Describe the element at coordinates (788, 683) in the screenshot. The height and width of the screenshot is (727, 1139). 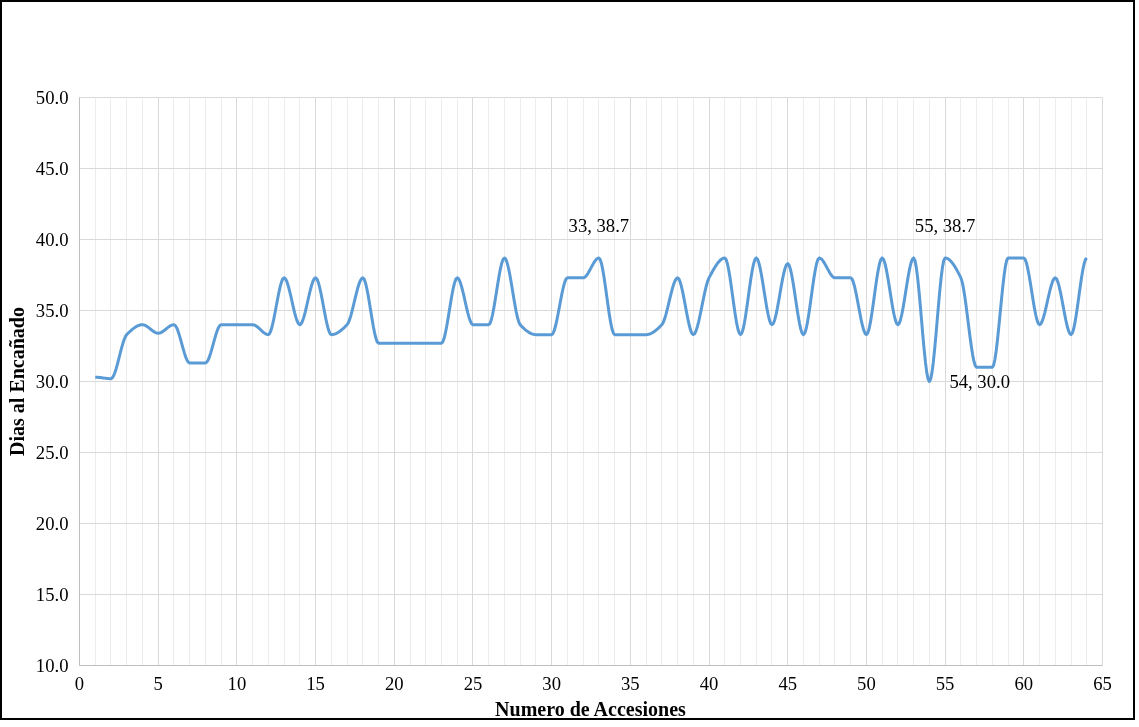
I see `x-tick-label: 45` at that location.